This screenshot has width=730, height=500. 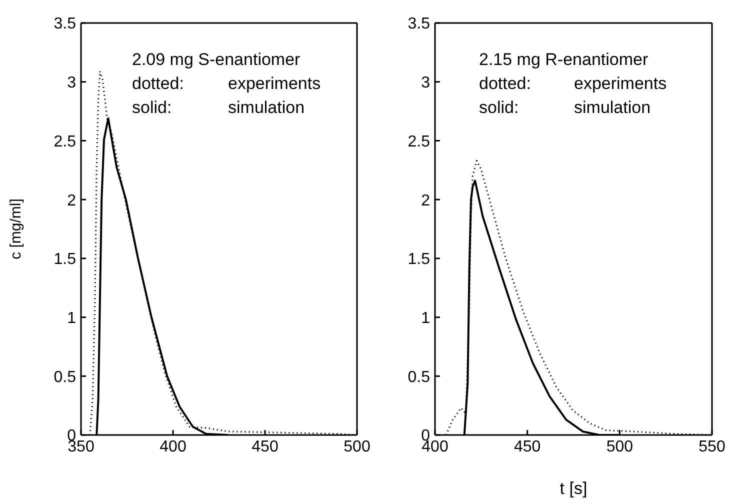 I want to click on y-axis-title: c [mg/ml], so click(x=15, y=229).